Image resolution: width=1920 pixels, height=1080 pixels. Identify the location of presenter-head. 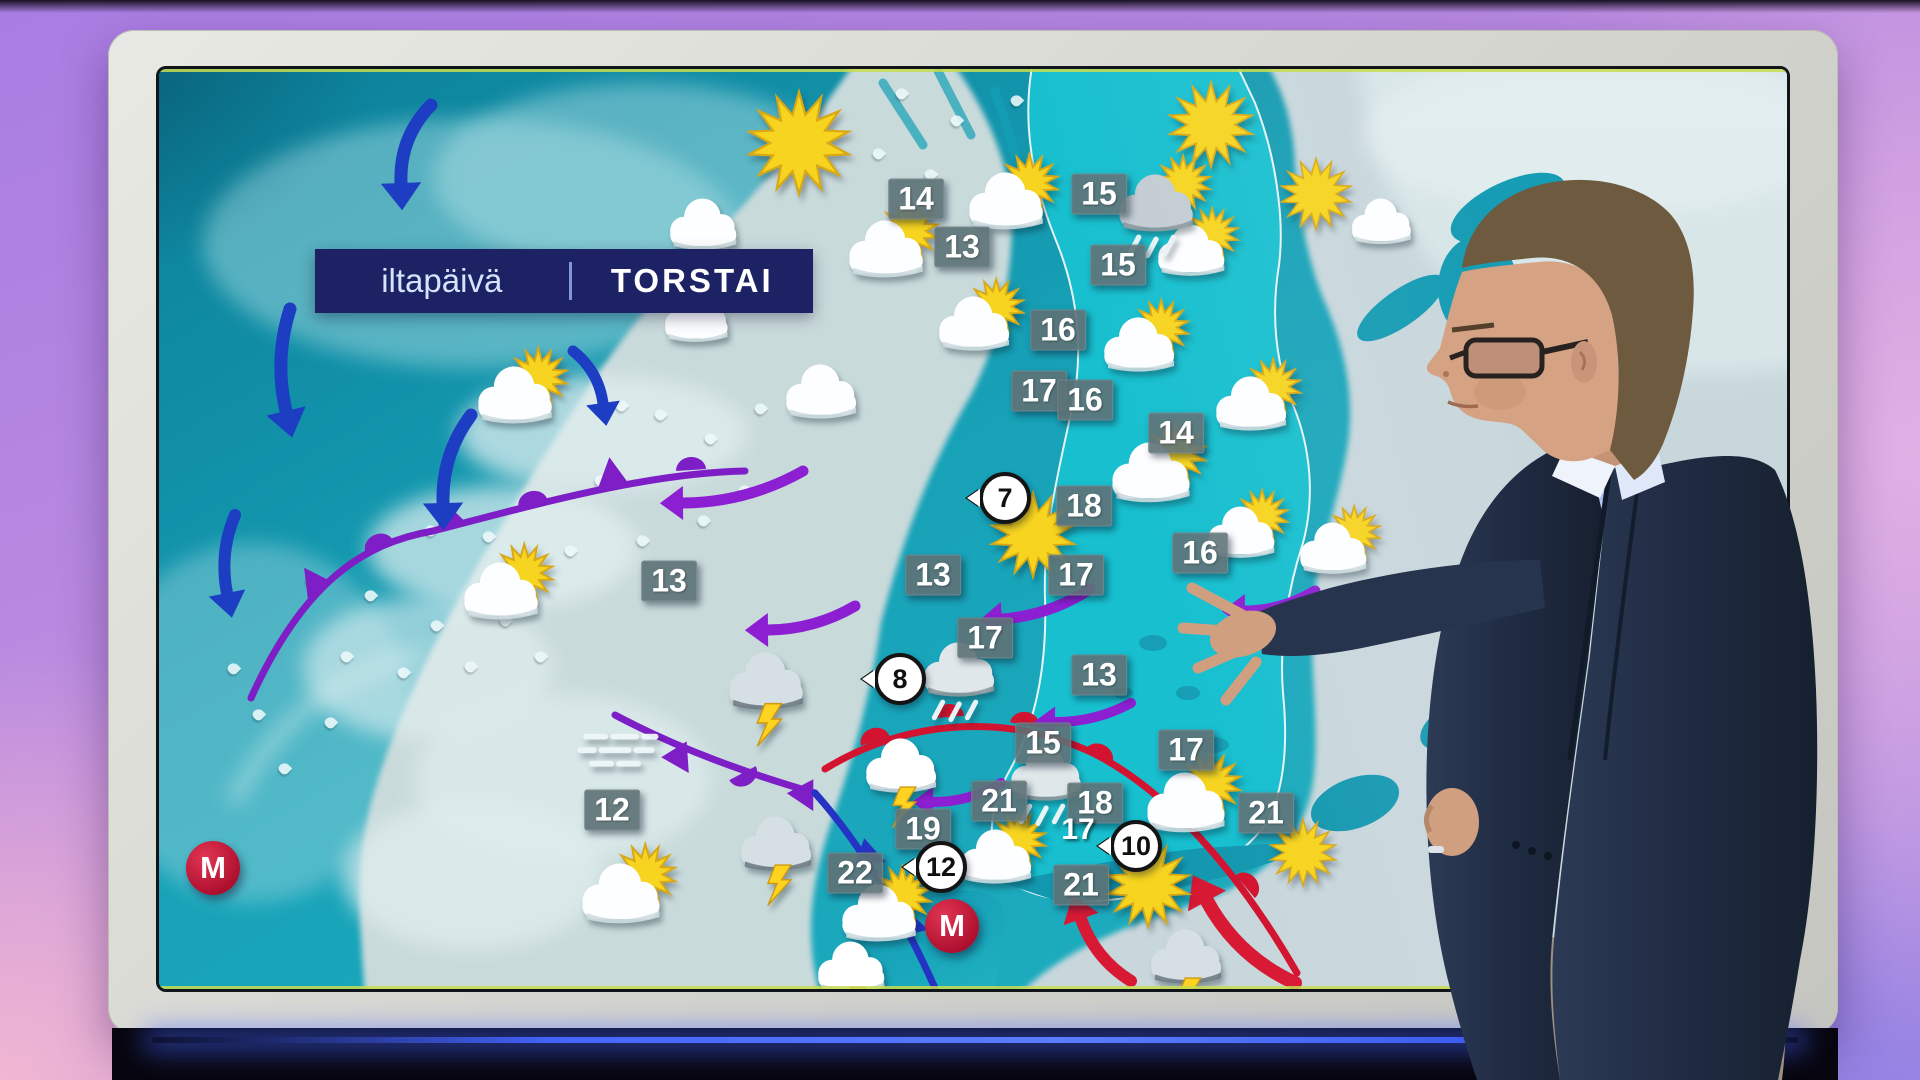
(1560, 339).